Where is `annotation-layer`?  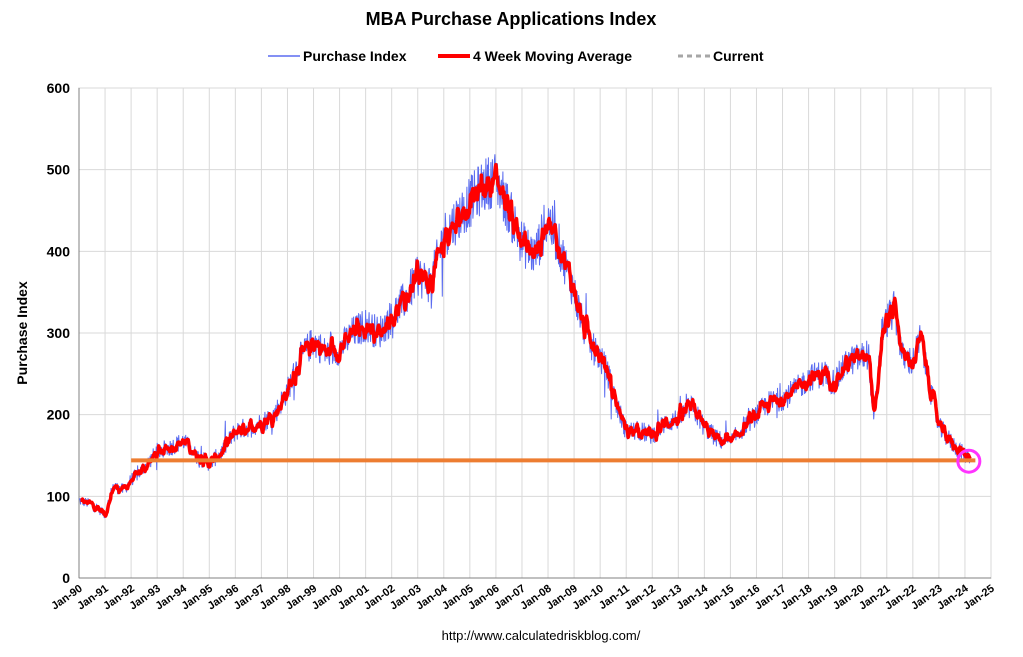 annotation-layer is located at coordinates (969, 461).